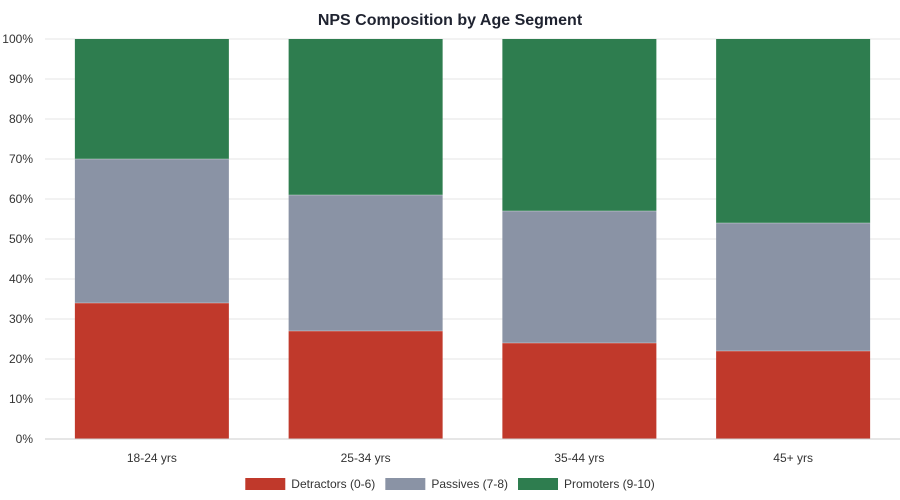 This screenshot has height=500, width=900. Describe the element at coordinates (21, 239) in the screenshot. I see `y-tick-label: 50%` at that location.